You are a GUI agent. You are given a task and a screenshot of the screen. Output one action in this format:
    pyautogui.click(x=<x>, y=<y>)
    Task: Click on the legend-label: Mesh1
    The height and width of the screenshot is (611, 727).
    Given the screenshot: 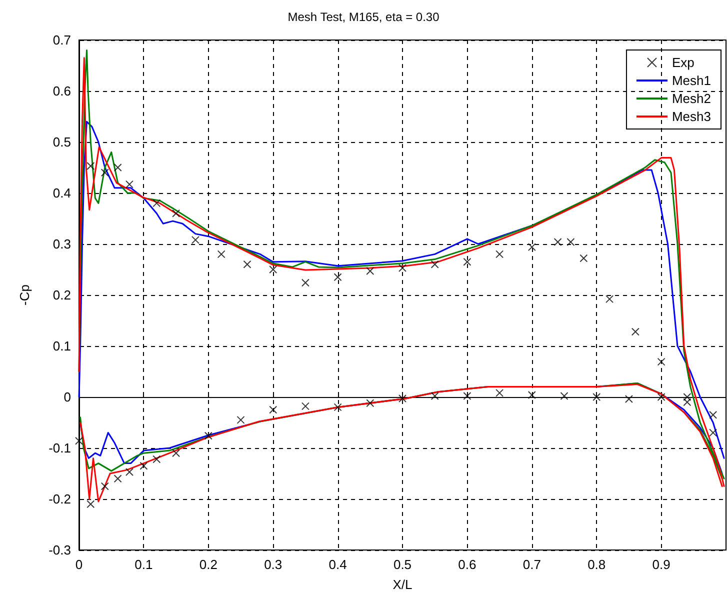 What is the action you would take?
    pyautogui.click(x=692, y=80)
    